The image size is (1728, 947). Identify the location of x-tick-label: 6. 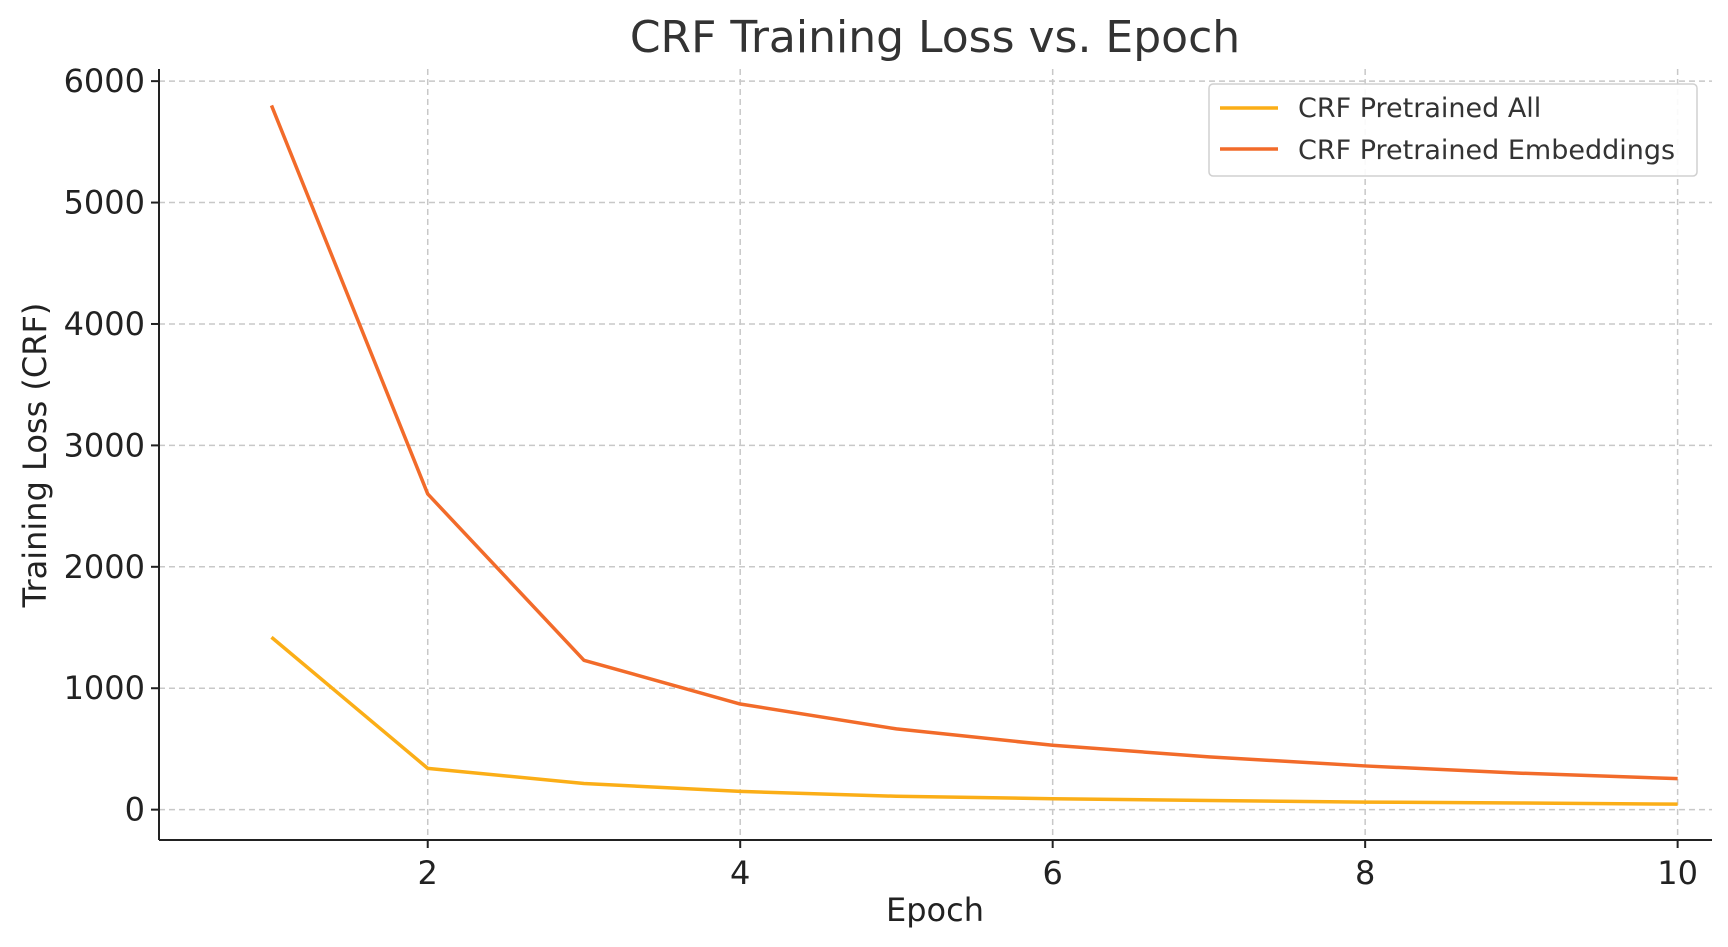
(1052, 873).